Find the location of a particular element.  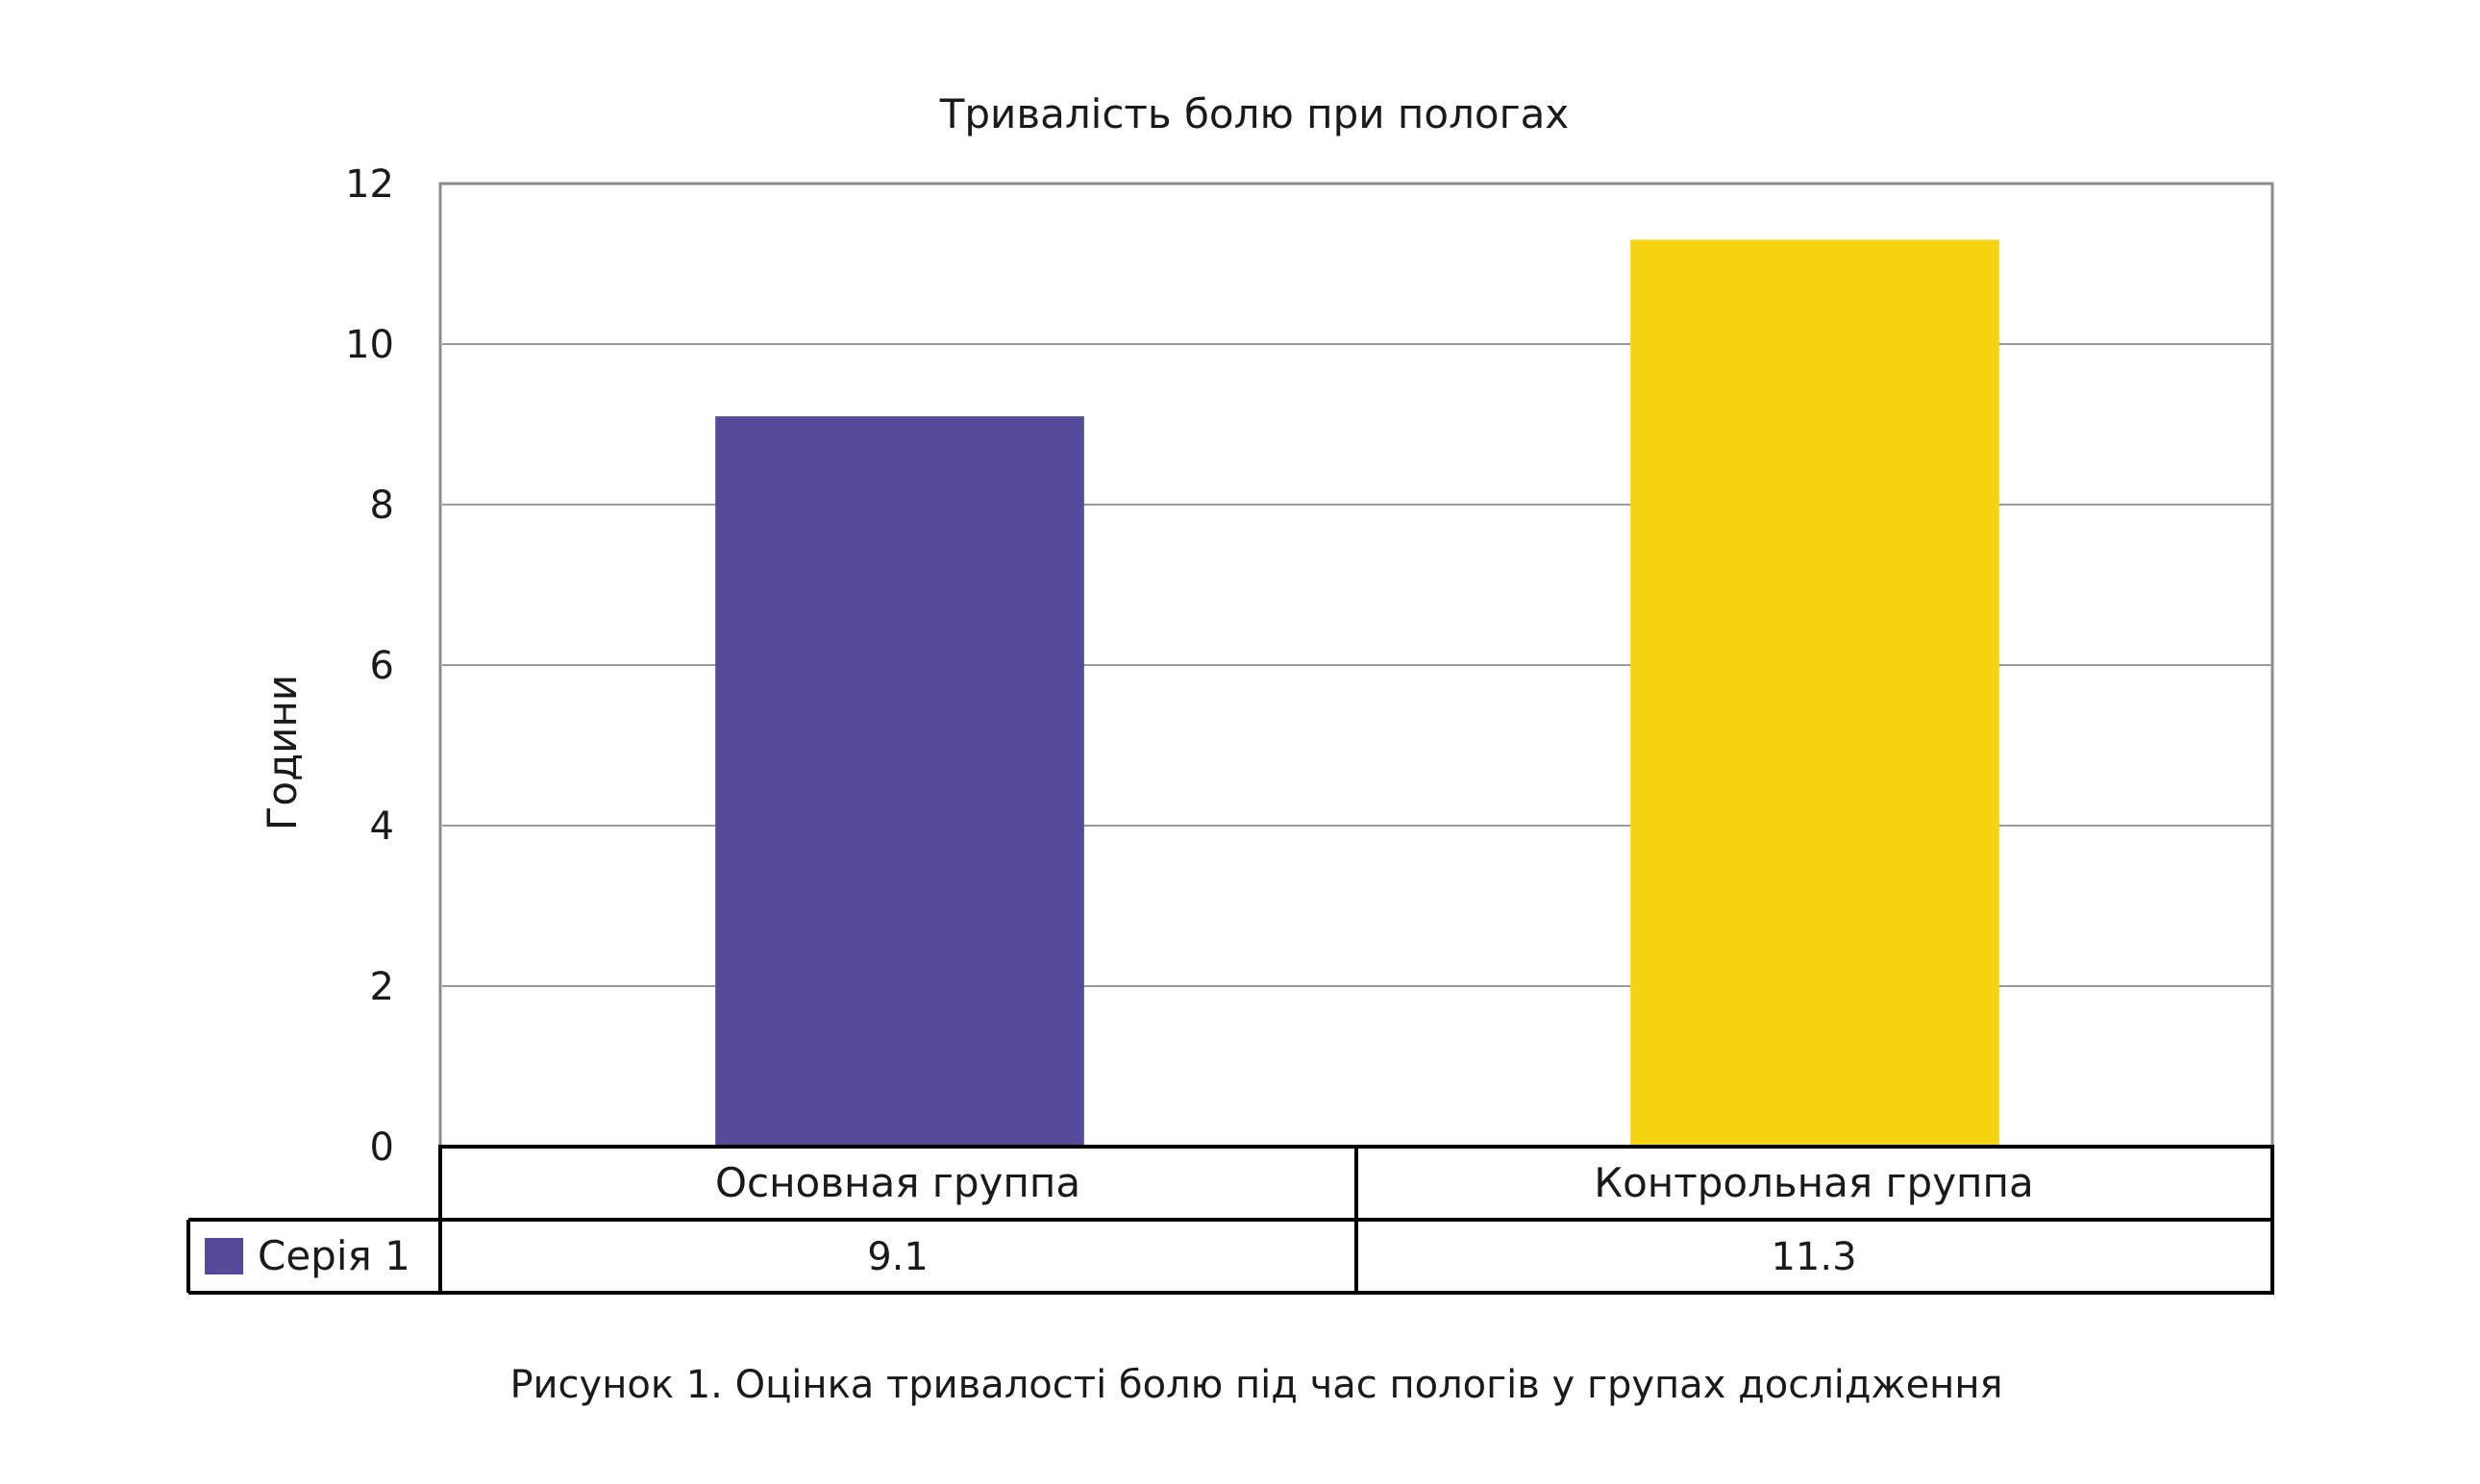

y-tick-label: 0 is located at coordinates (382, 1147).